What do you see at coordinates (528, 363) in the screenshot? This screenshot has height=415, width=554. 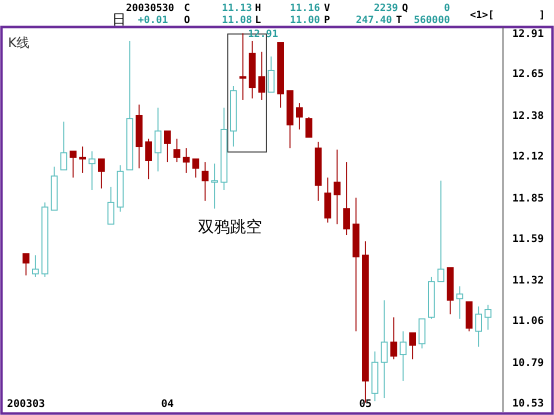 I see `y-tick-label: 10.79` at bounding box center [528, 363].